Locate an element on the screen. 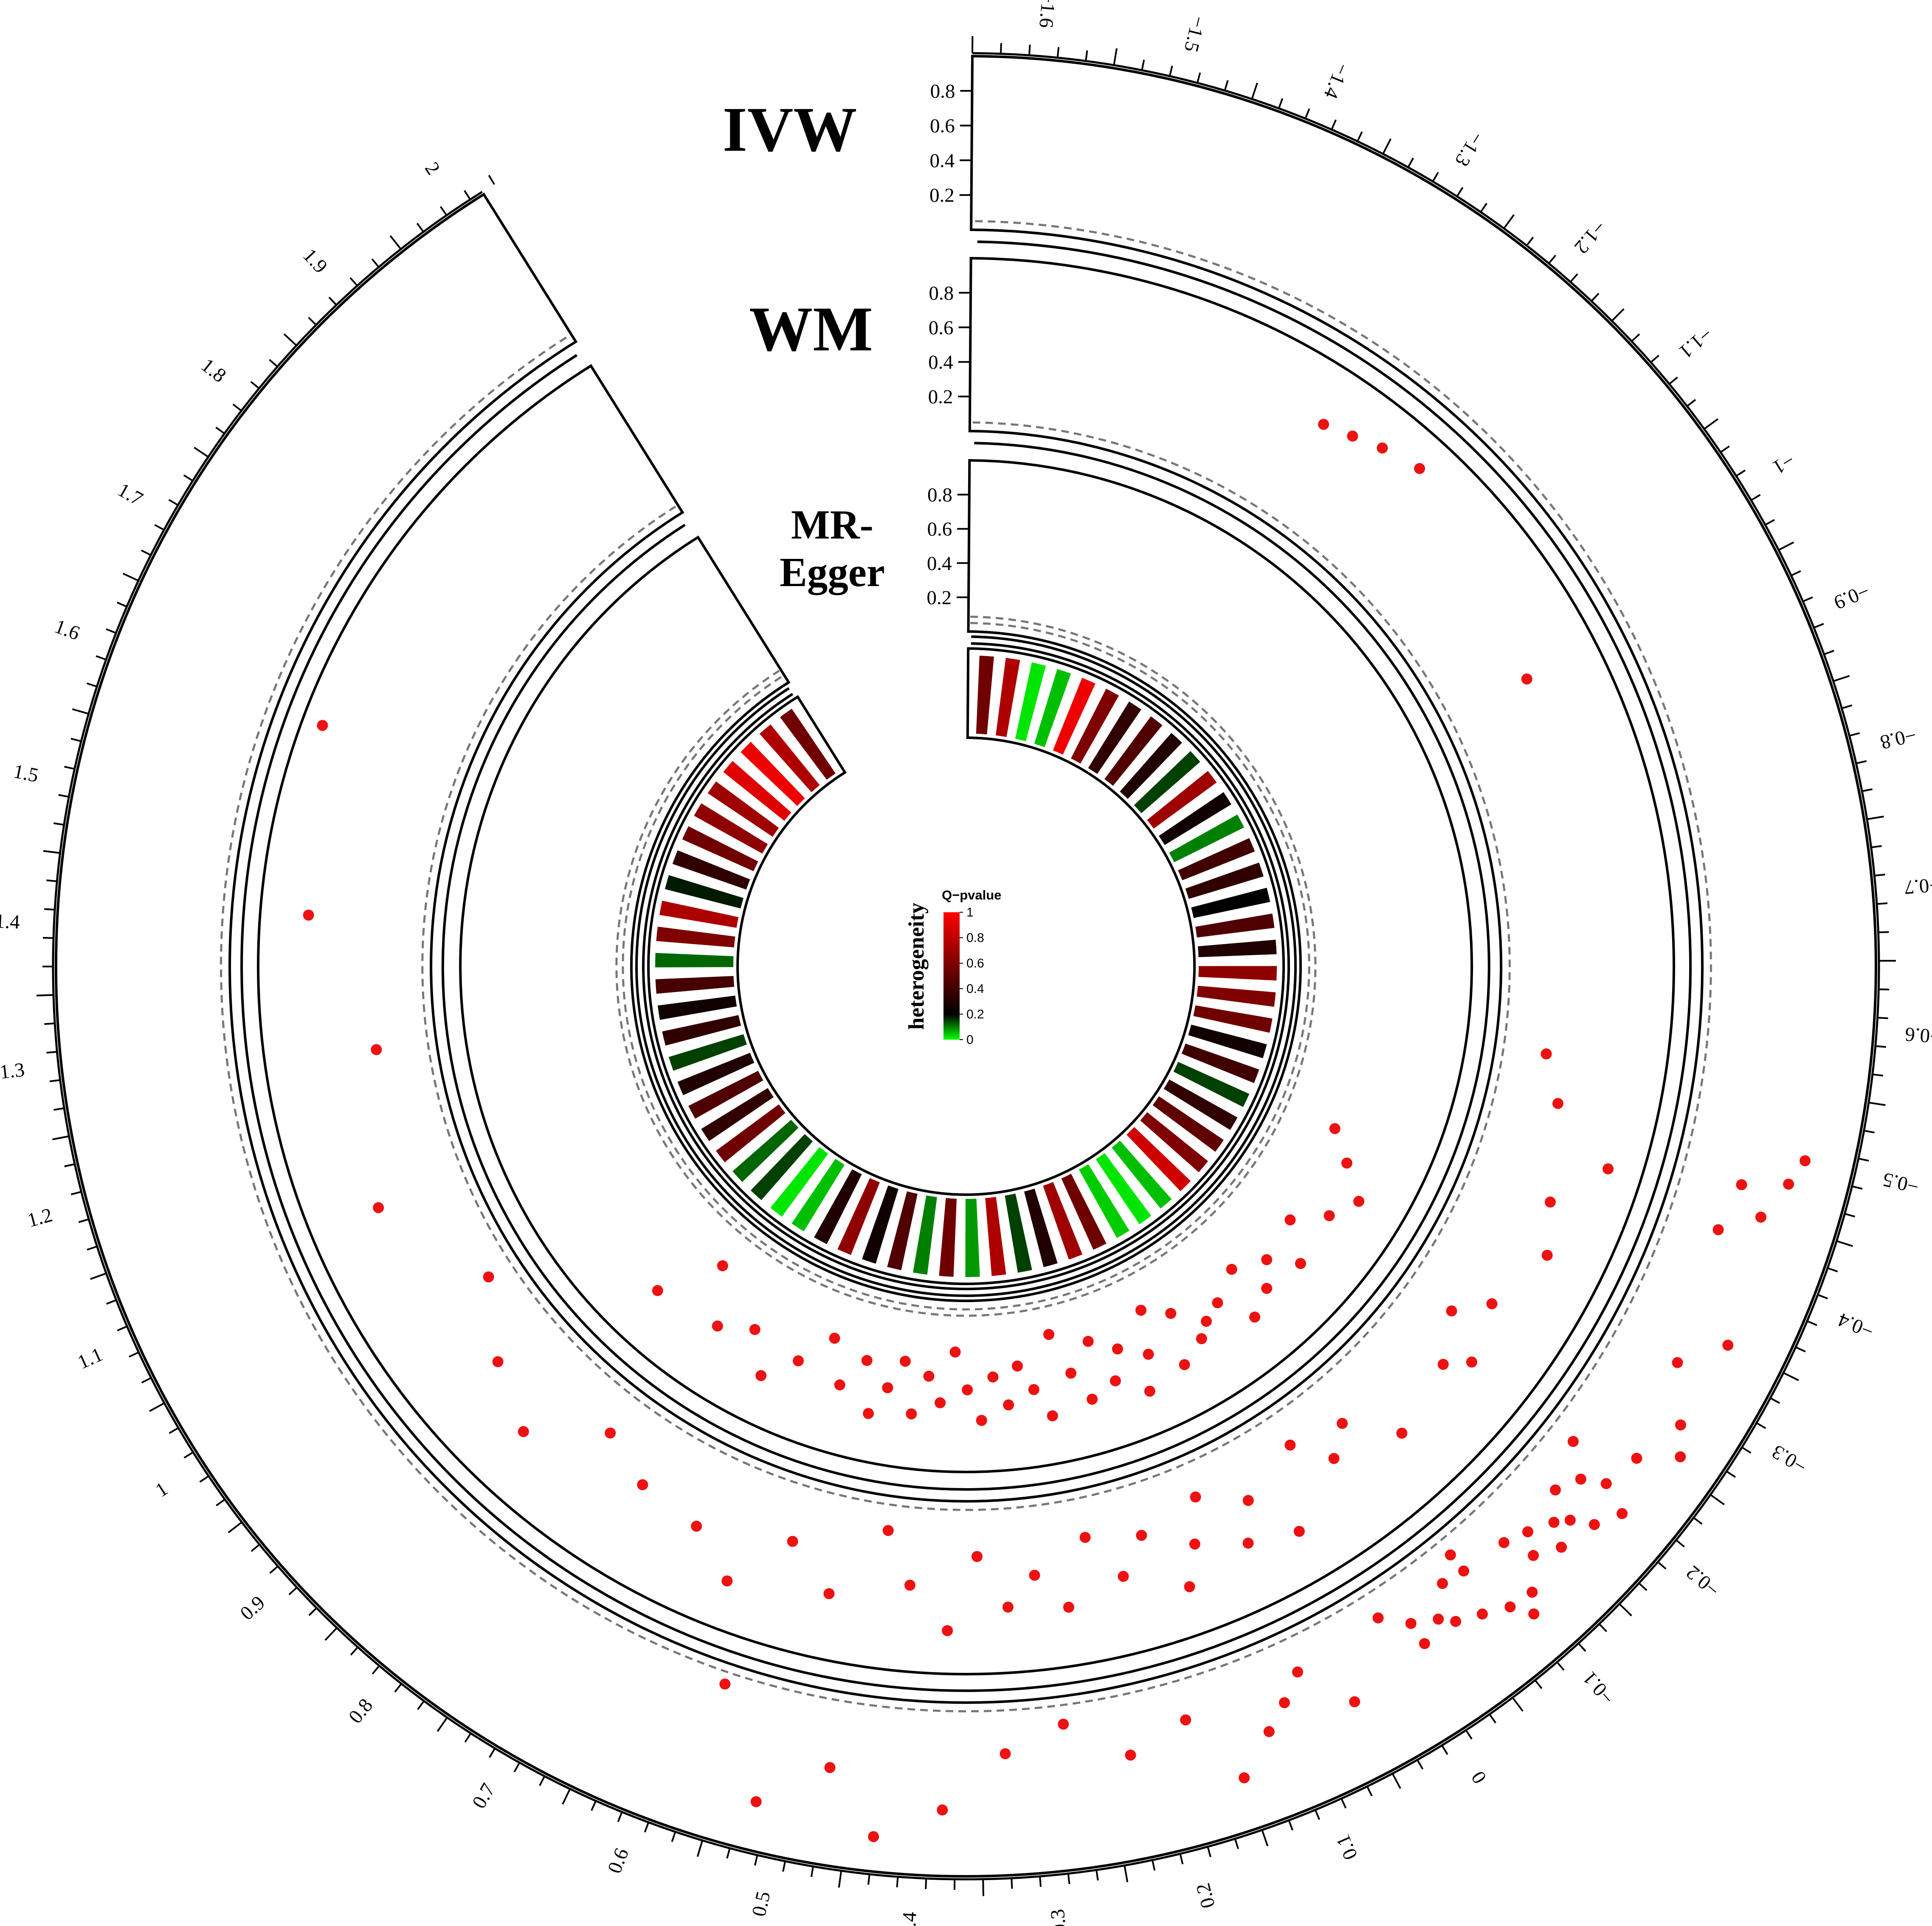 Image resolution: width=1932 pixels, height=1926 pixels. outer-tick-label: 1 is located at coordinates (162, 1489).